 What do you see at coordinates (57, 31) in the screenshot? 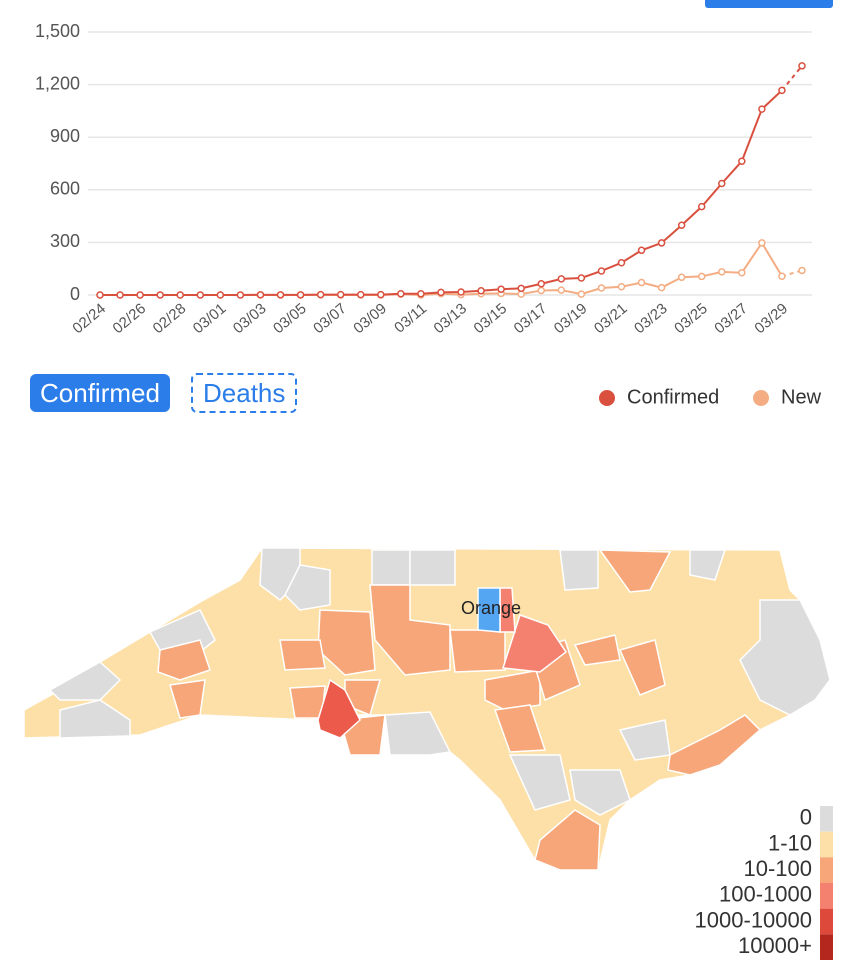
I see `y-tick-label: 1,500` at bounding box center [57, 31].